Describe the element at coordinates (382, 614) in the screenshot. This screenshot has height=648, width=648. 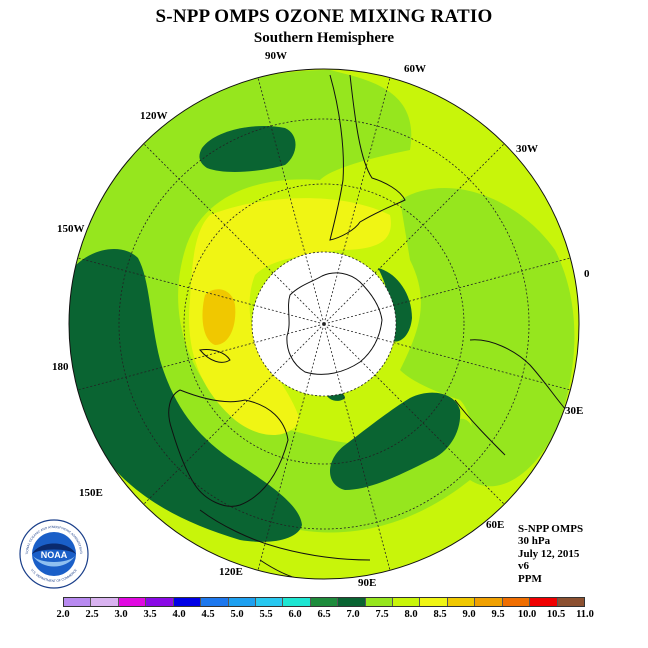
I see `colorbar-tick-label: 7.5` at that location.